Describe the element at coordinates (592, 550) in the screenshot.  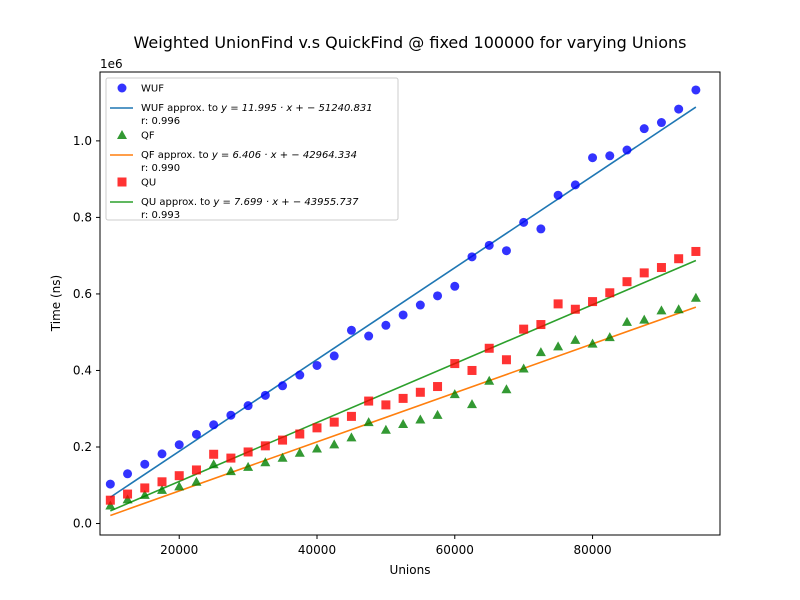
I see `x-tick-label: 80000` at that location.